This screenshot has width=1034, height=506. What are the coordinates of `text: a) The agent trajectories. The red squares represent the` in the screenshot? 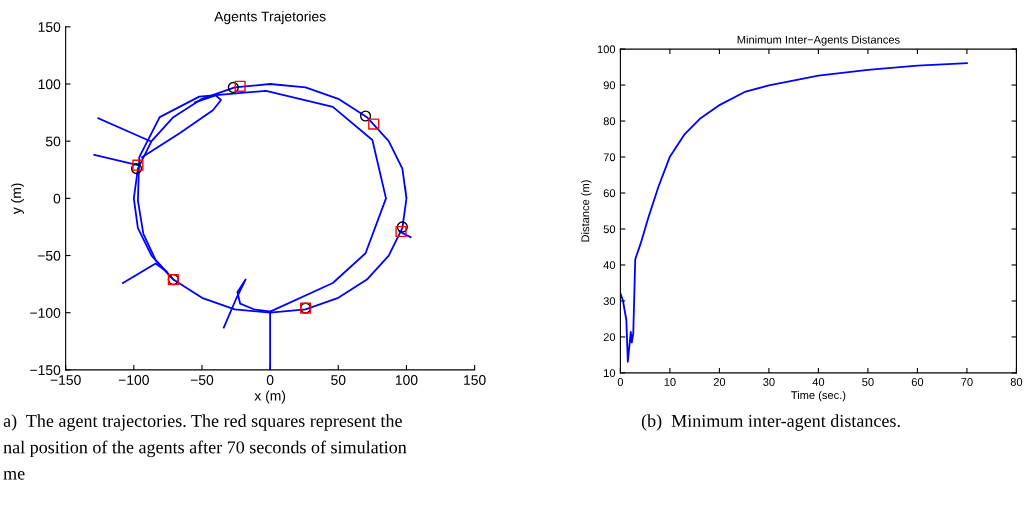 It's located at (202, 422).